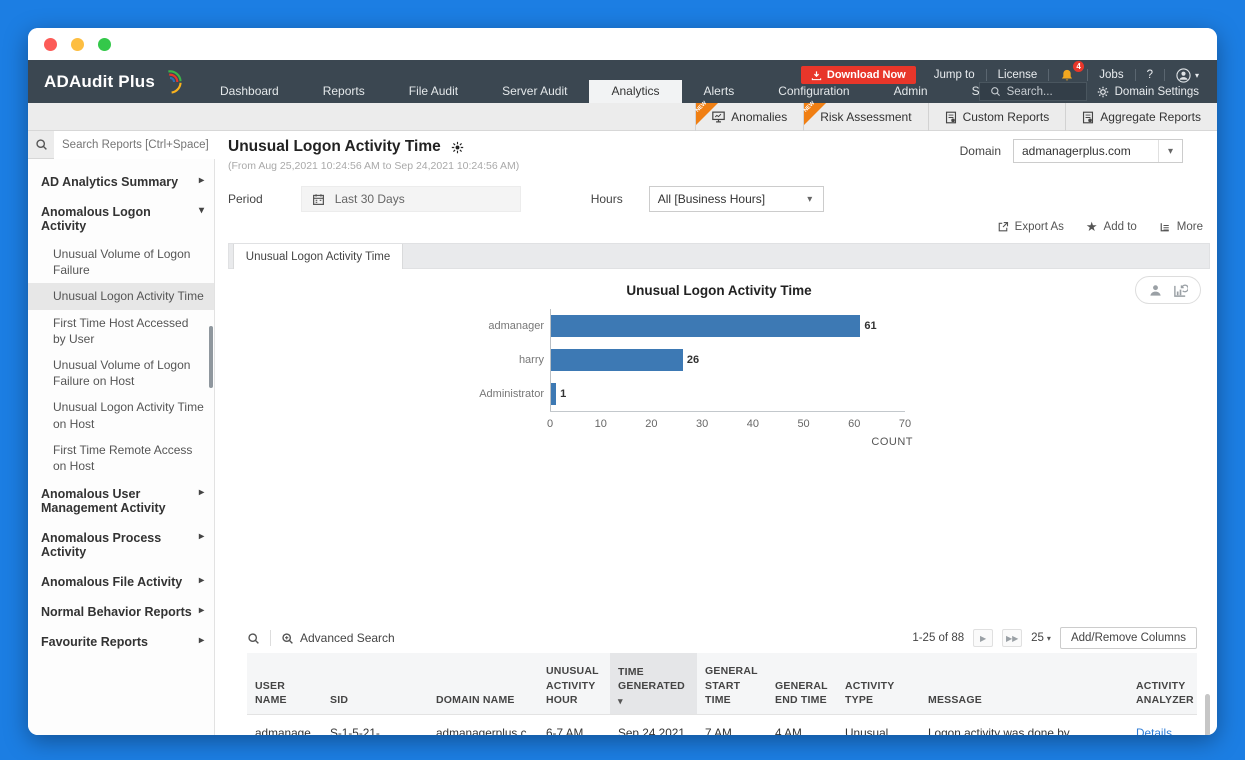 Image resolution: width=1245 pixels, height=760 pixels. Describe the element at coordinates (318, 256) in the screenshot. I see `report-tab-active: Unusual Logon Activity Time` at that location.